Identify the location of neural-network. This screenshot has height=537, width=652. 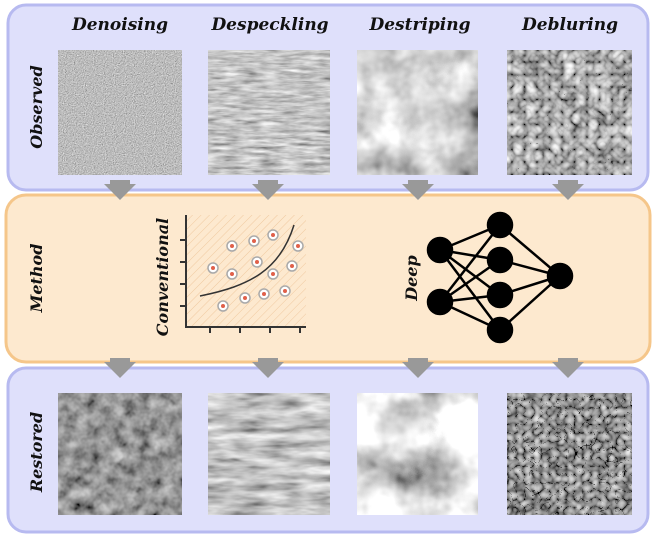
(500, 277).